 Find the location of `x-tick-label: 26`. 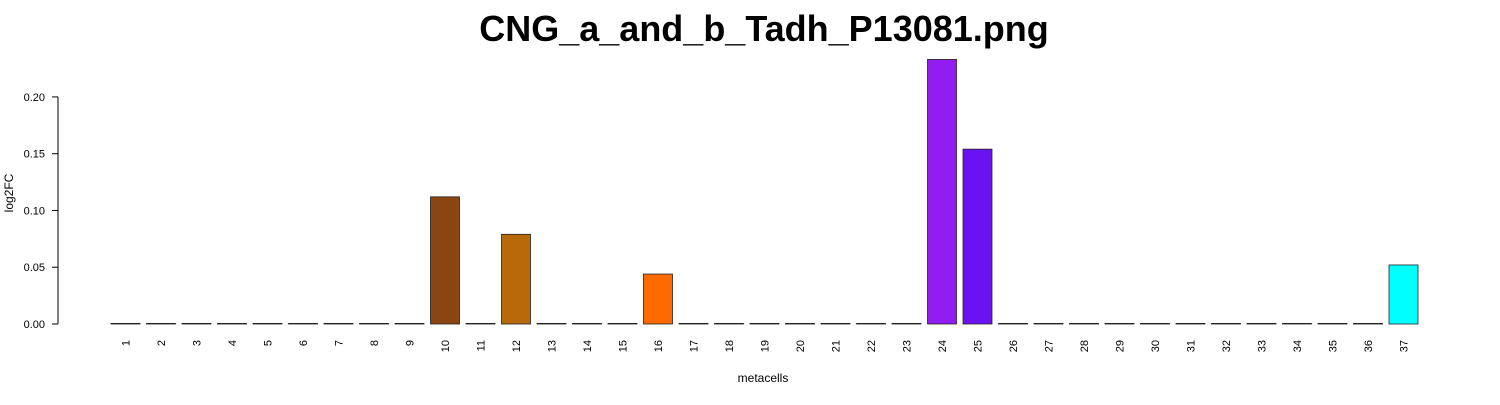

x-tick-label: 26 is located at coordinates (1014, 346).